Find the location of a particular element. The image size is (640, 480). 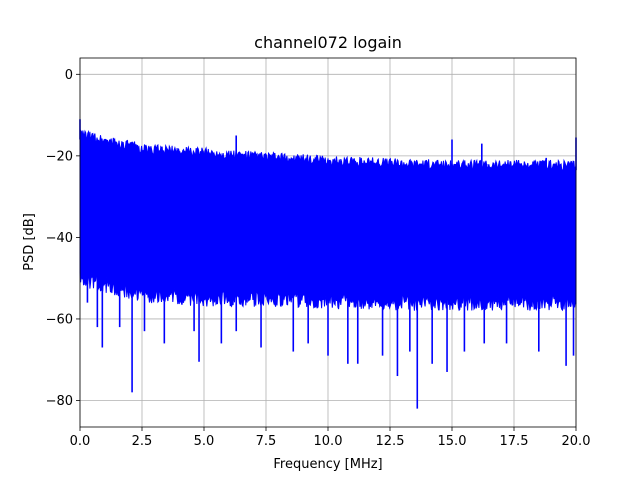

chart-title: channel072 logain is located at coordinates (328, 42).